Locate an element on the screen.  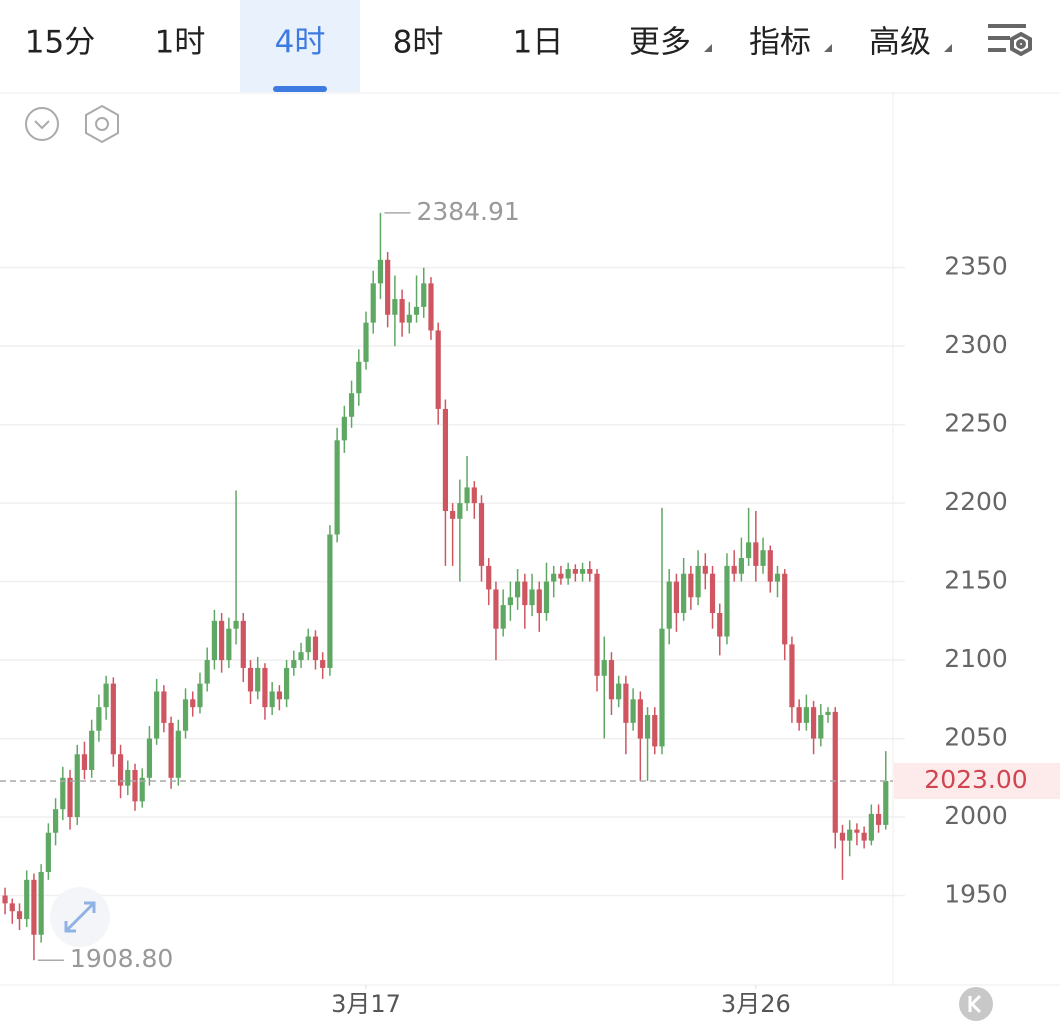
tab: 1时 is located at coordinates (180, 43).